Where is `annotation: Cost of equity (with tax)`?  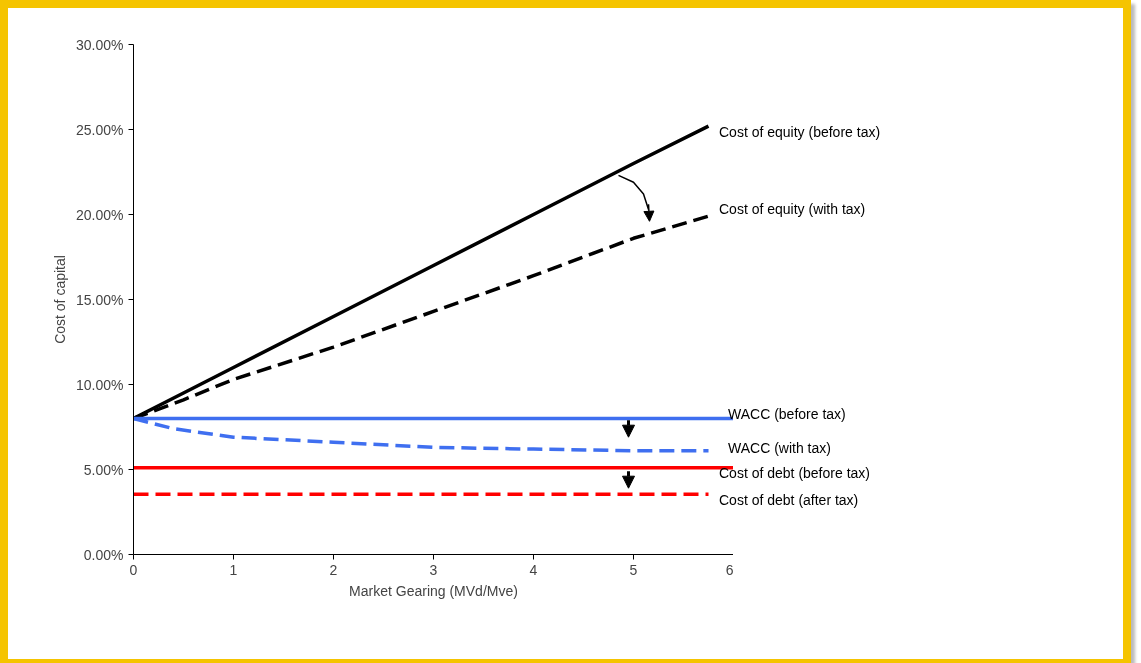 annotation: Cost of equity (with tax) is located at coordinates (792, 209).